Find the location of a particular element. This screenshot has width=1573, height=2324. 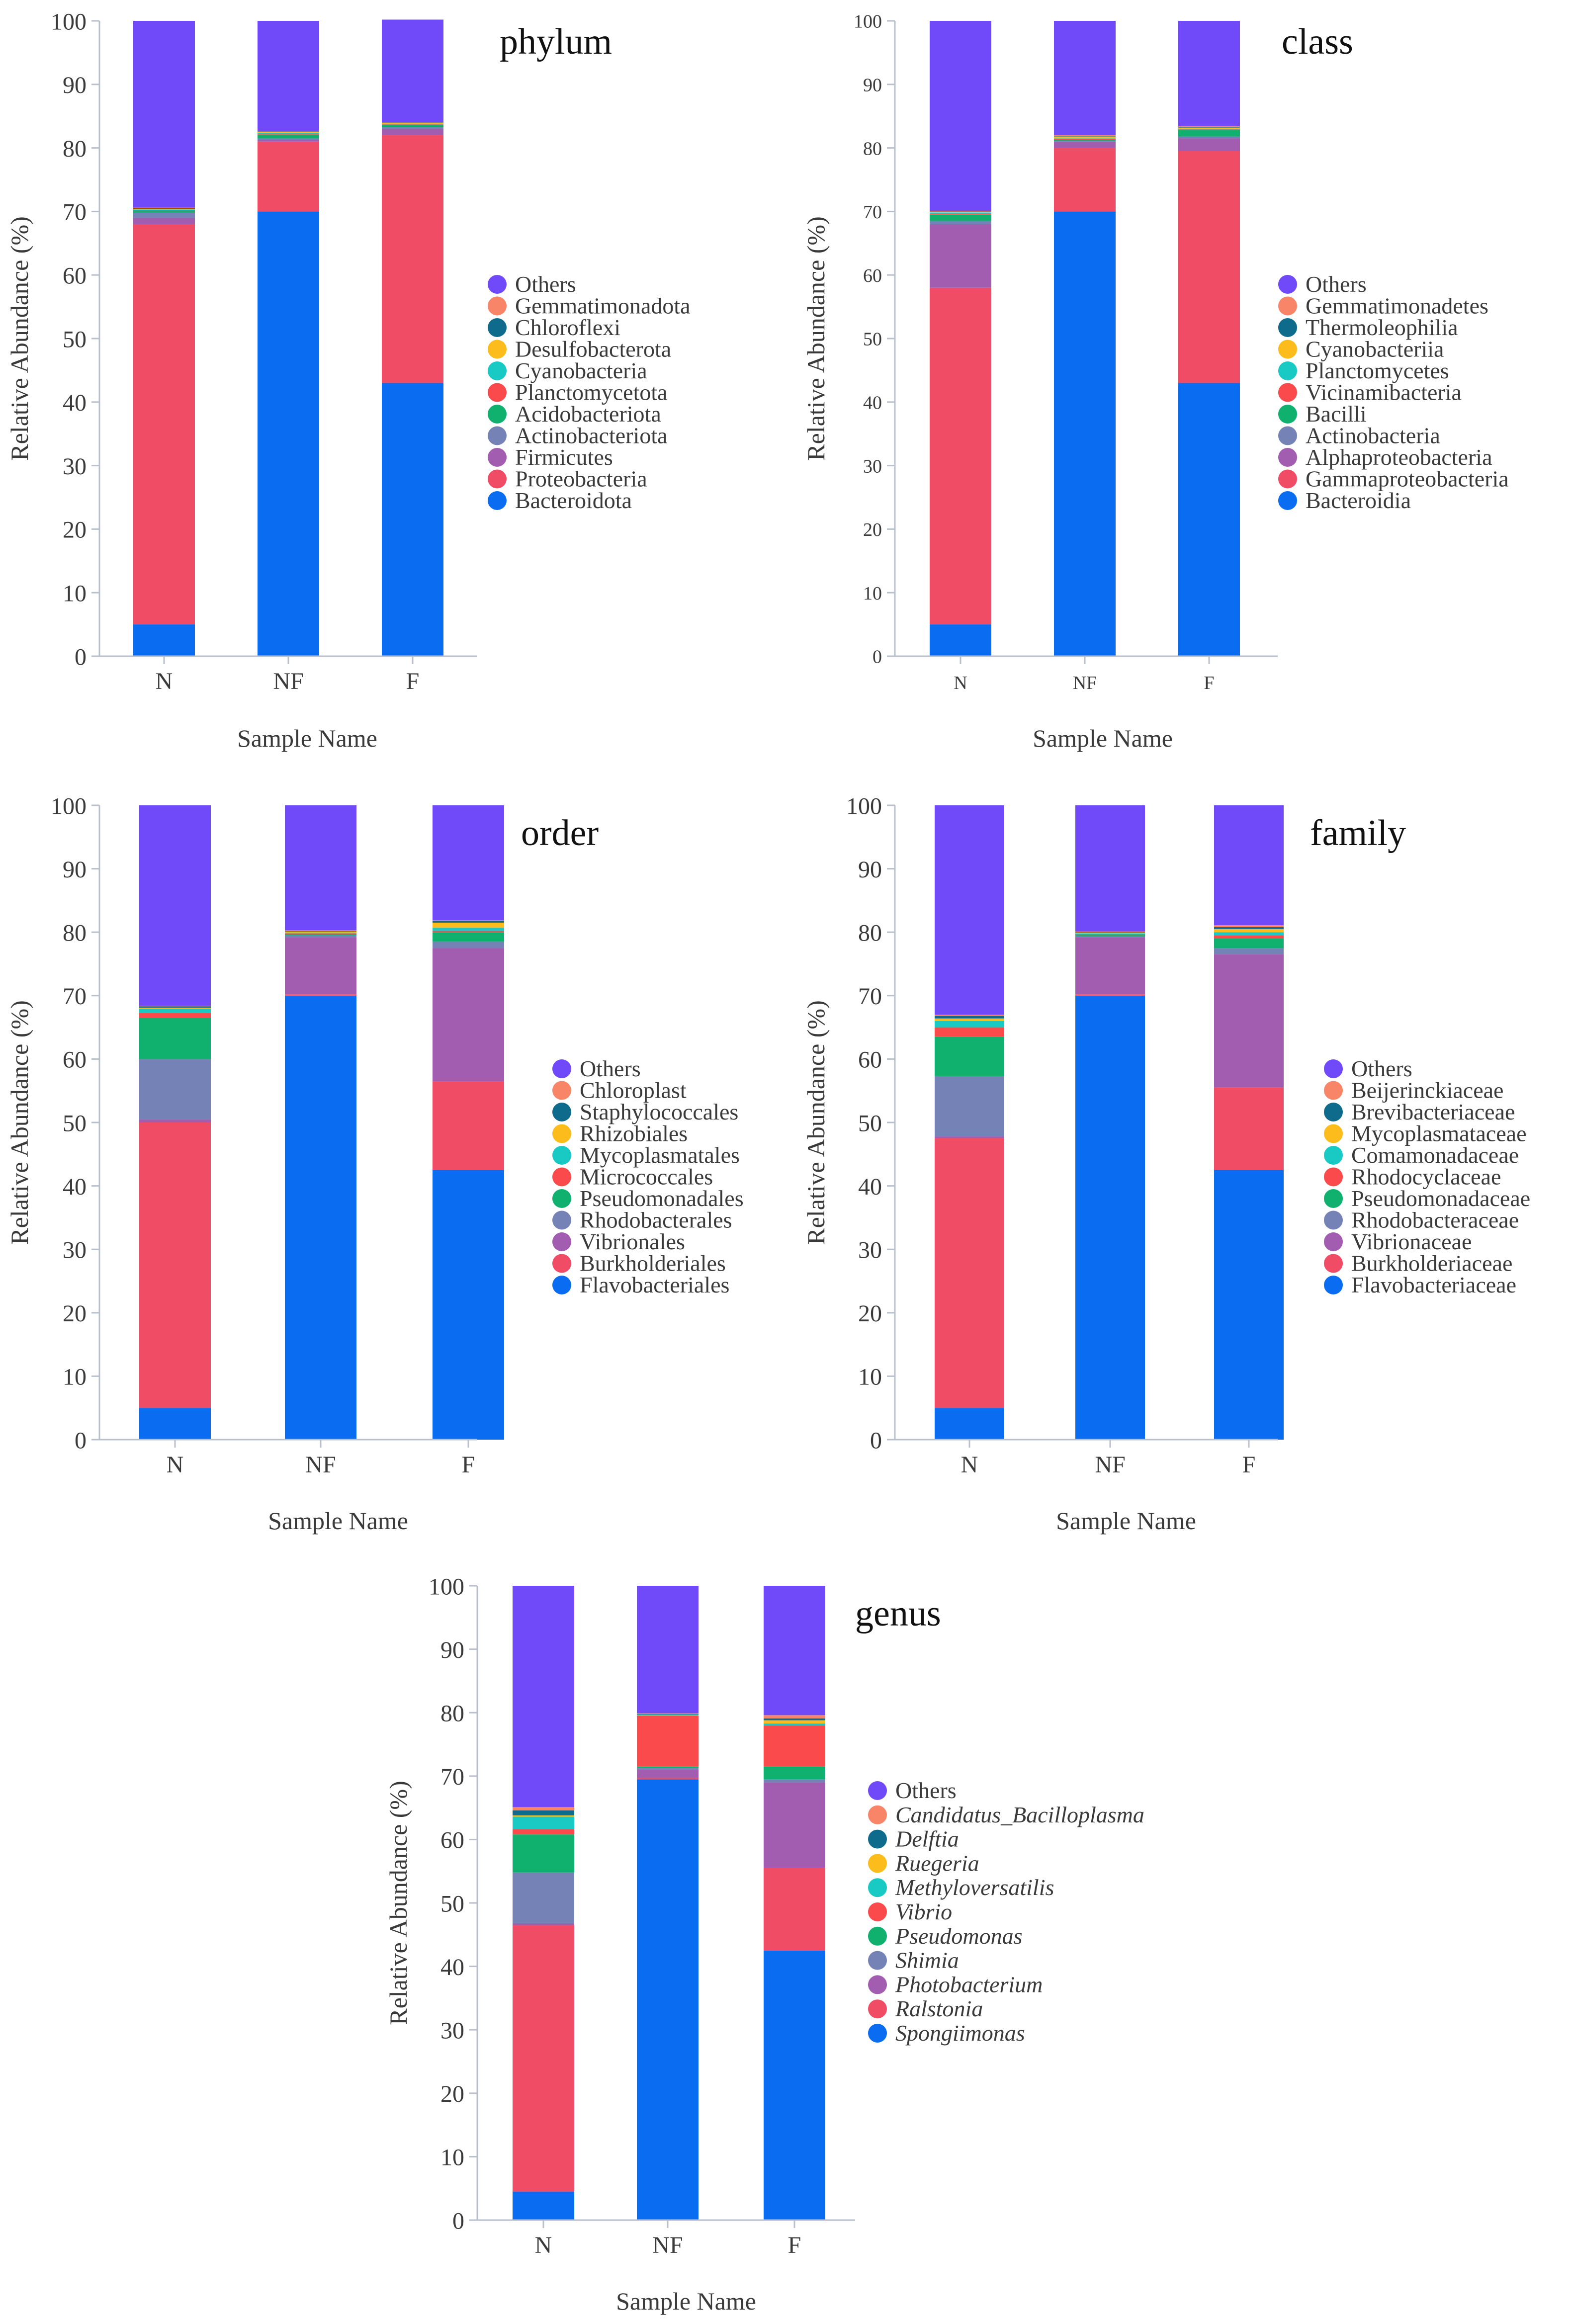

bar-segment-n-delftia is located at coordinates (543, 1812).